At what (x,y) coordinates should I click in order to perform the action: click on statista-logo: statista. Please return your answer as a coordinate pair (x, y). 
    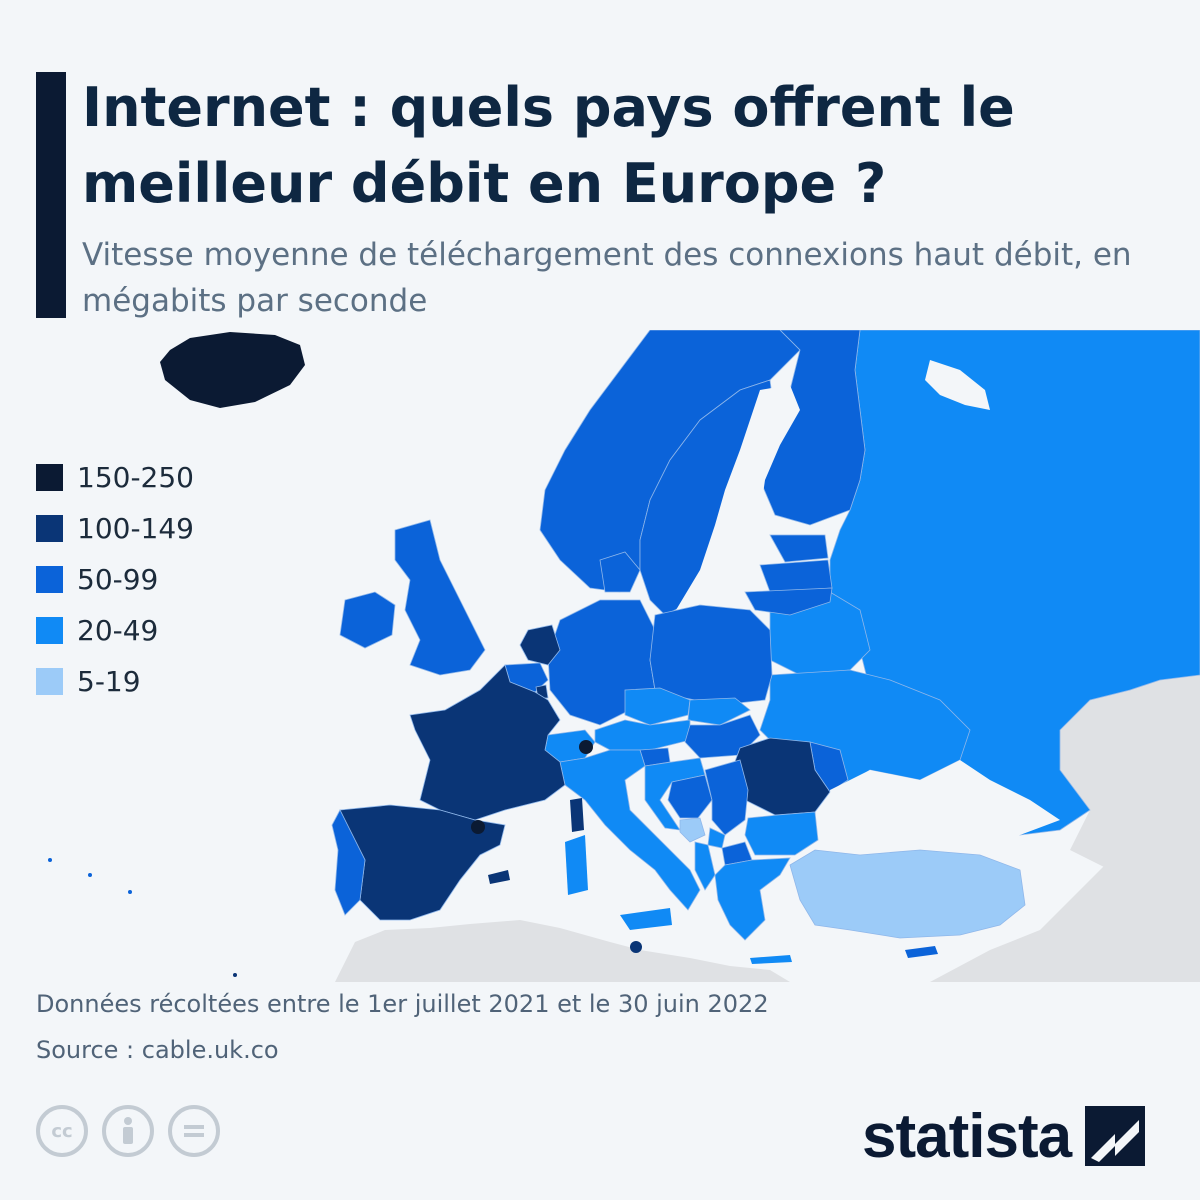
    Looking at the image, I should click on (1004, 1136).